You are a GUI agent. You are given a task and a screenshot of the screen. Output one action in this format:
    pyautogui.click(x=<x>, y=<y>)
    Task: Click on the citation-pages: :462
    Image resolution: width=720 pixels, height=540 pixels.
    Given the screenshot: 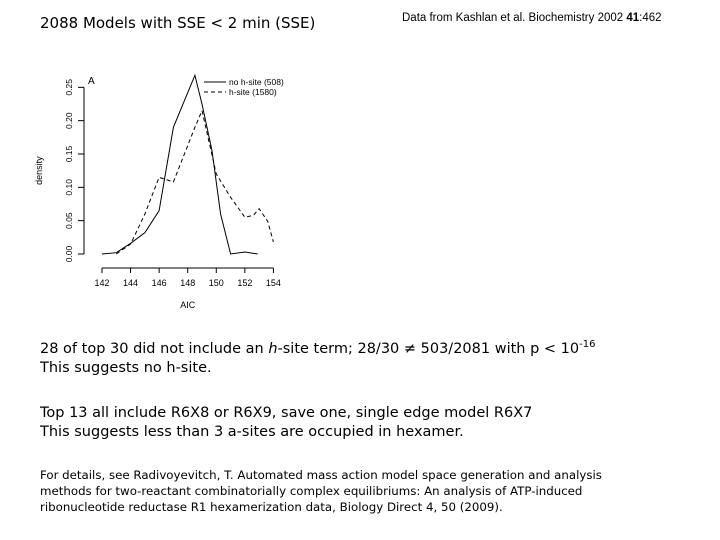 What is the action you would take?
    pyautogui.click(x=650, y=18)
    